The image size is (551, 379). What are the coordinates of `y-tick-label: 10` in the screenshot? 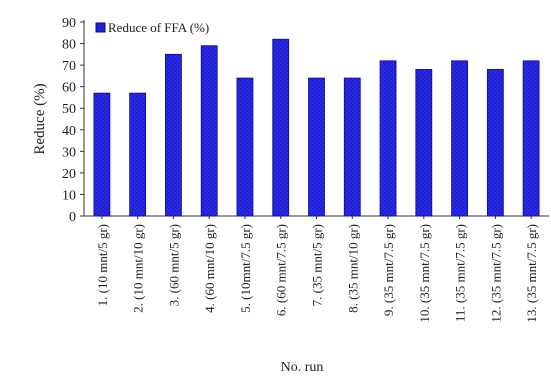 It's located at (69, 195).